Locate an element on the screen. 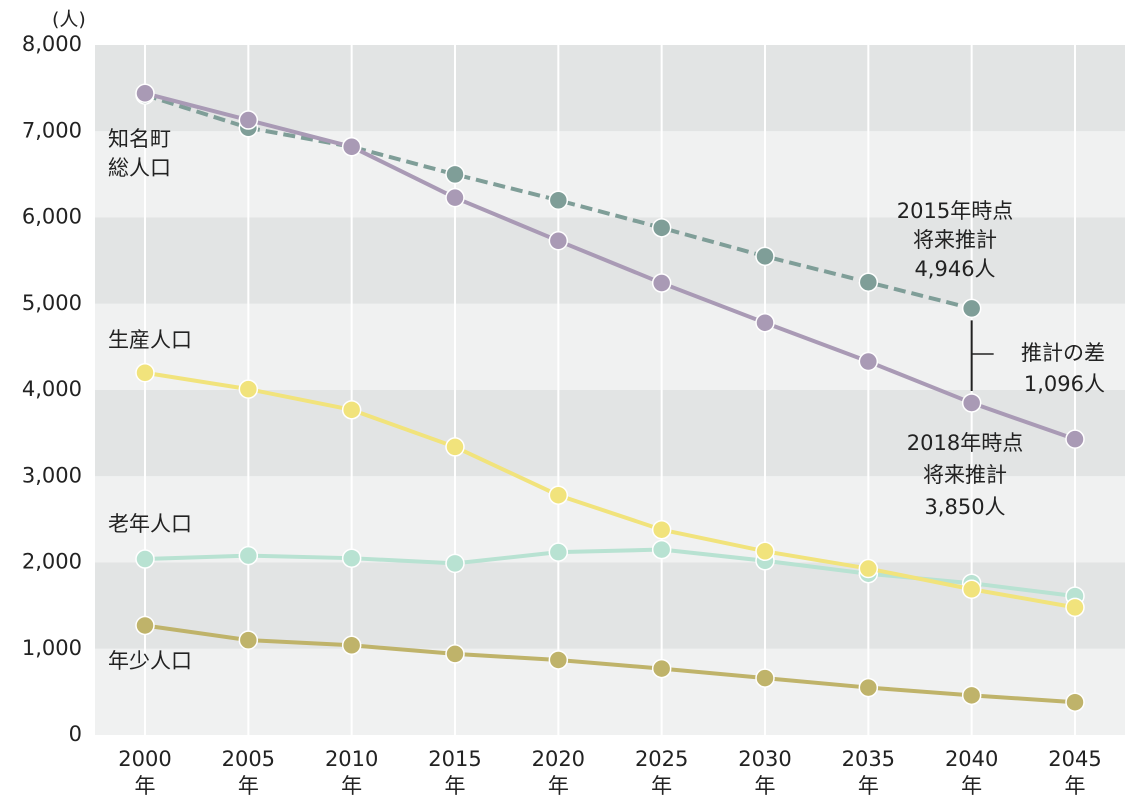 This screenshot has width=1129, height=803. annotation: 2015年時点 is located at coordinates (955, 211).